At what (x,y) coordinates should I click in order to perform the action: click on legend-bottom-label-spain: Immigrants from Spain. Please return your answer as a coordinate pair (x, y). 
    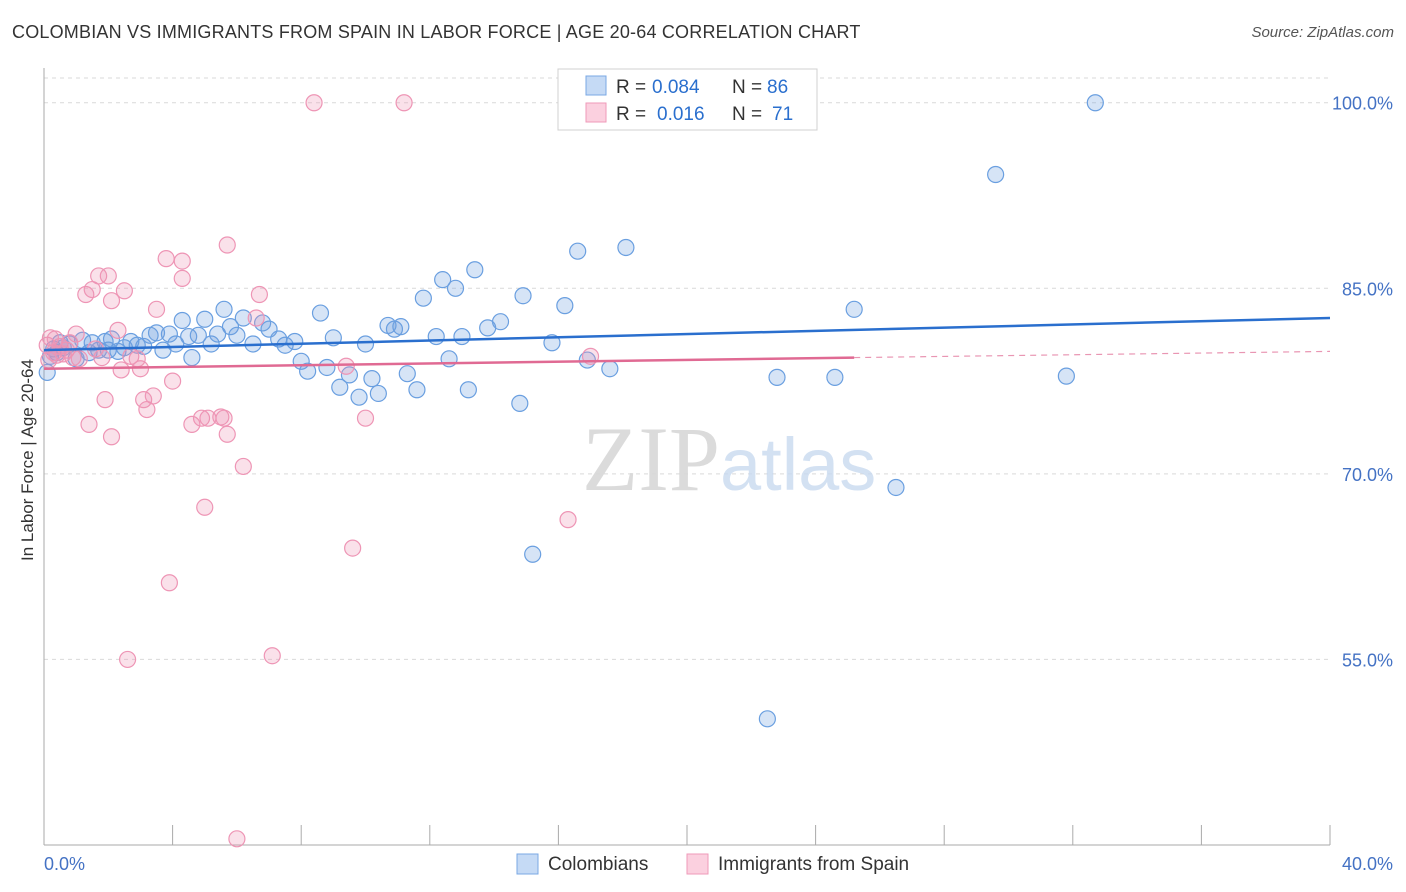
    Looking at the image, I should click on (813, 864).